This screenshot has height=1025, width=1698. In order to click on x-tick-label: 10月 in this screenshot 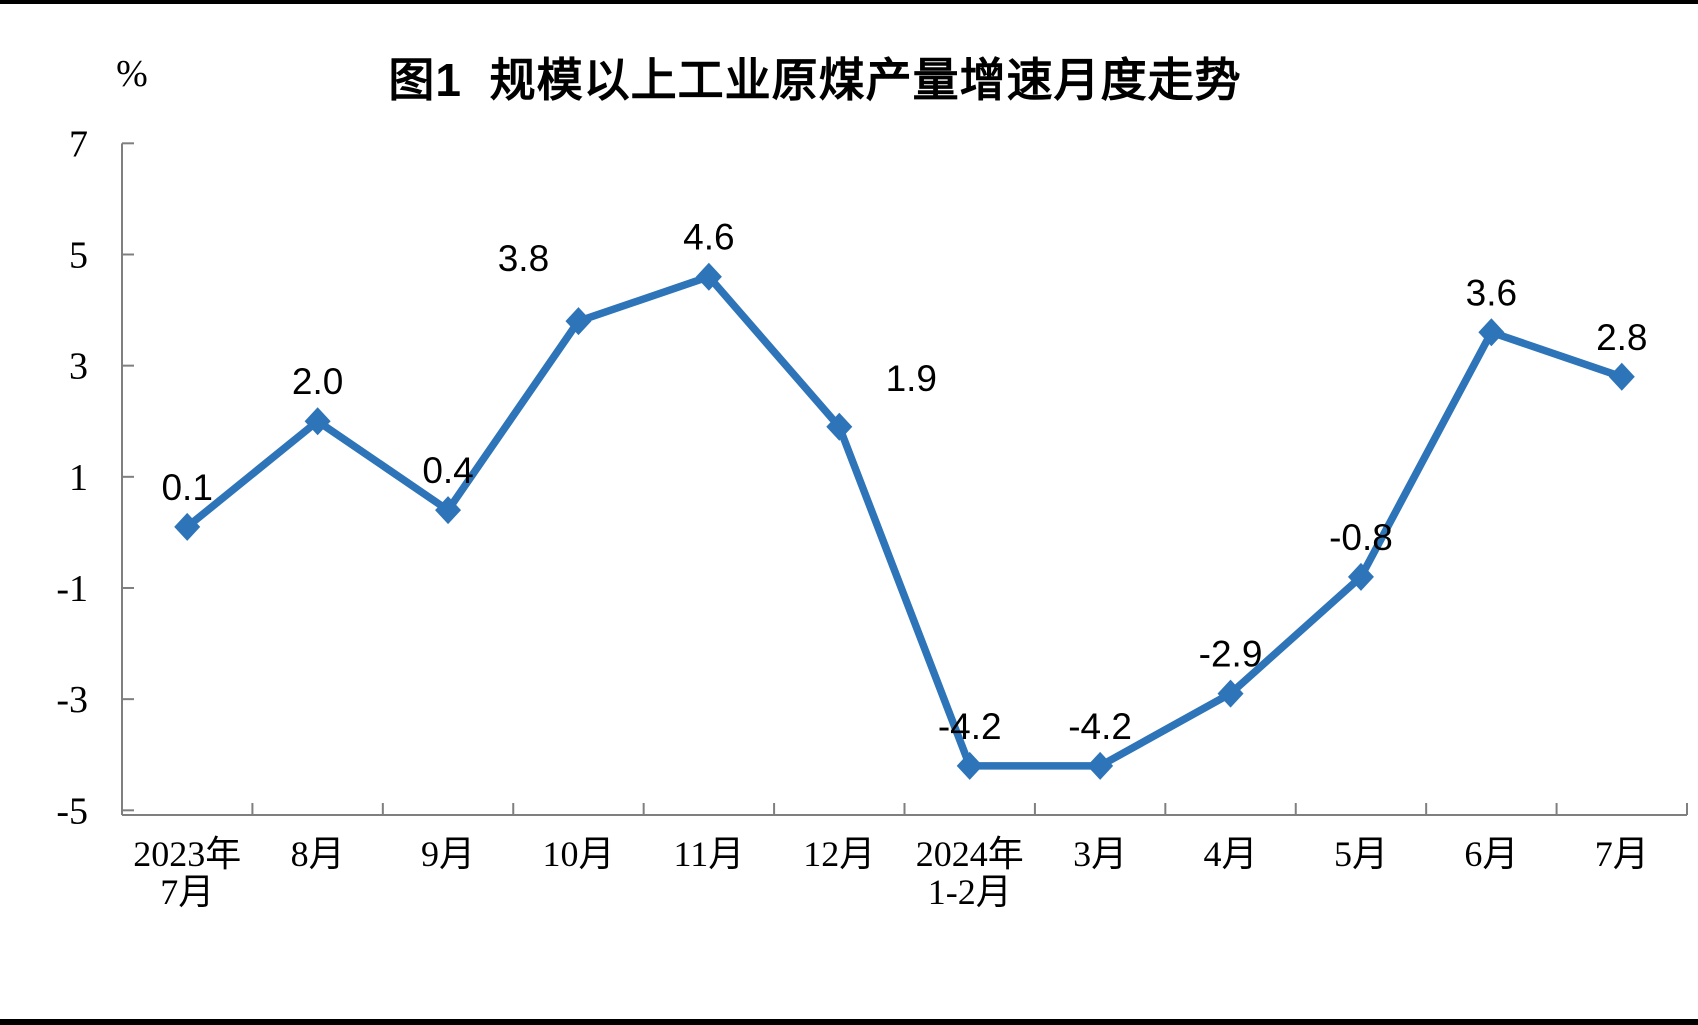, I will do `click(578, 854)`.